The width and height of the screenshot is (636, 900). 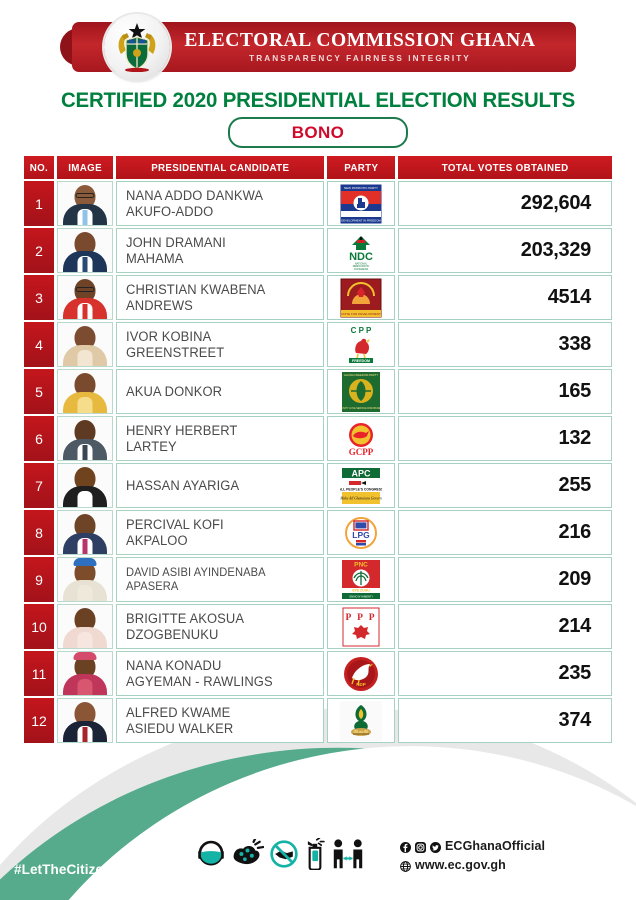 What do you see at coordinates (361, 590) in the screenshot?
I see `svg-text: EYE ZUGU` at bounding box center [361, 590].